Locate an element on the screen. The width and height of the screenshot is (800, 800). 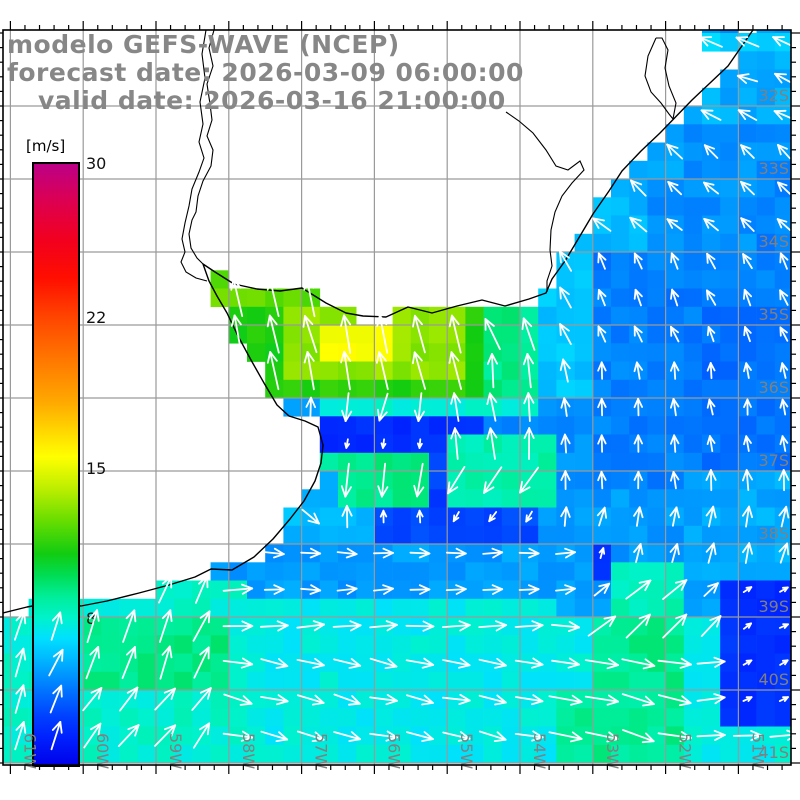
colorbar-tick-label: 8 is located at coordinates (91, 618).